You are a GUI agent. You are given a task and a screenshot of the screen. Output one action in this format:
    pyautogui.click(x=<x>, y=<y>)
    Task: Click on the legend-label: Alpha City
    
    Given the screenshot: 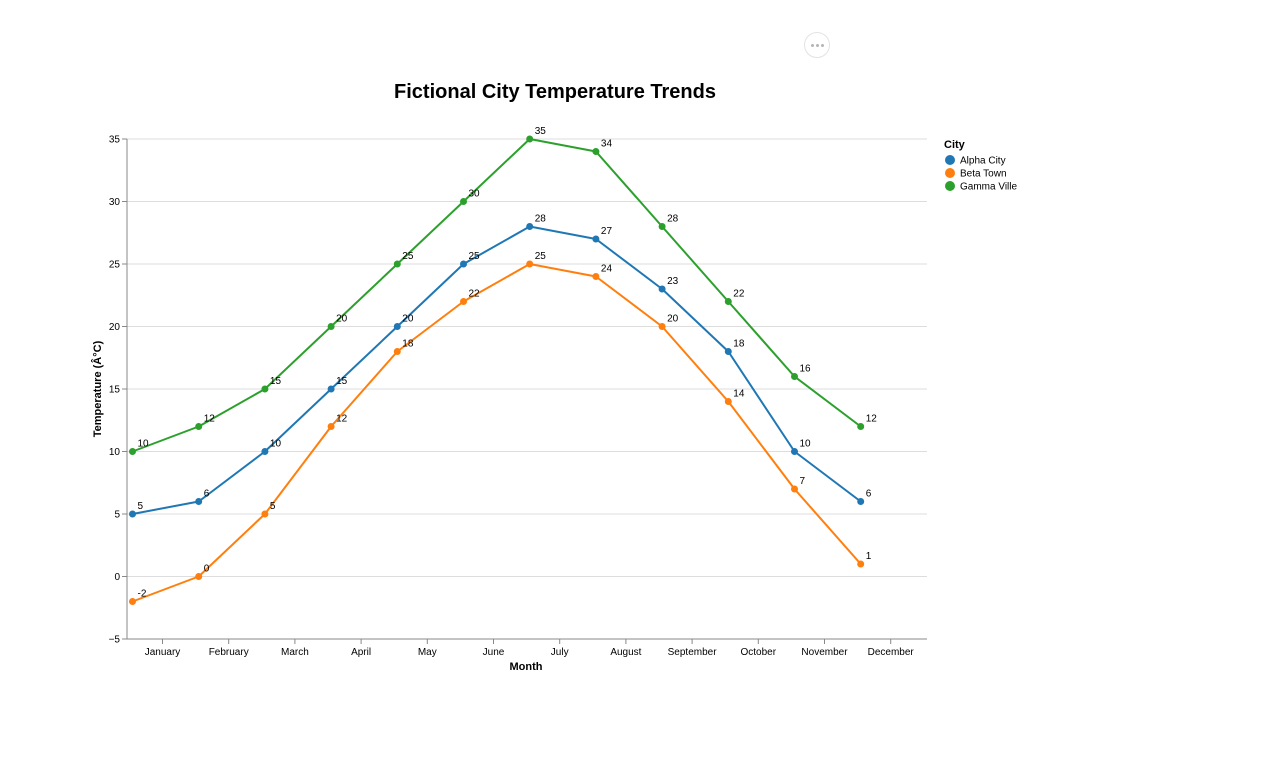 What is the action you would take?
    pyautogui.click(x=983, y=161)
    